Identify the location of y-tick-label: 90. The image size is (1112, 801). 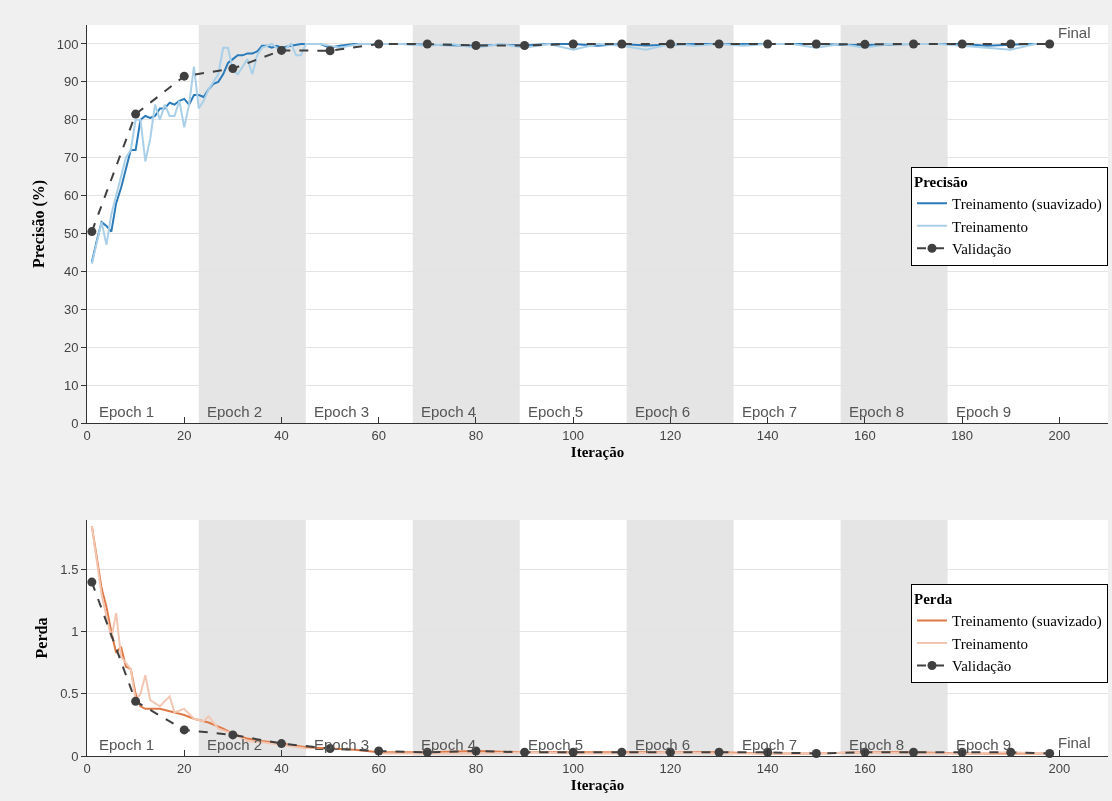
(71, 82).